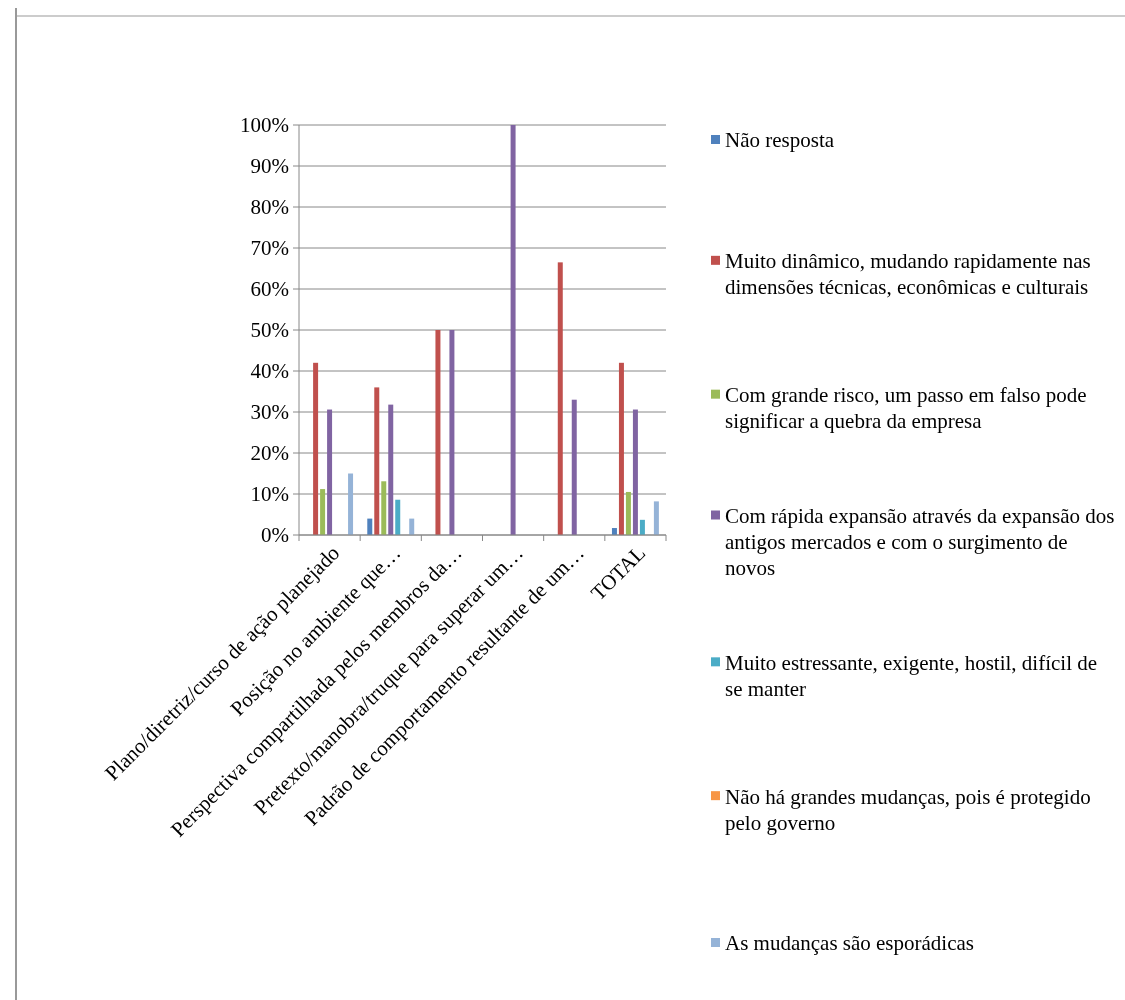 The height and width of the screenshot is (1000, 1125). What do you see at coordinates (269, 207) in the screenshot?
I see `y-tick-label: 80%` at bounding box center [269, 207].